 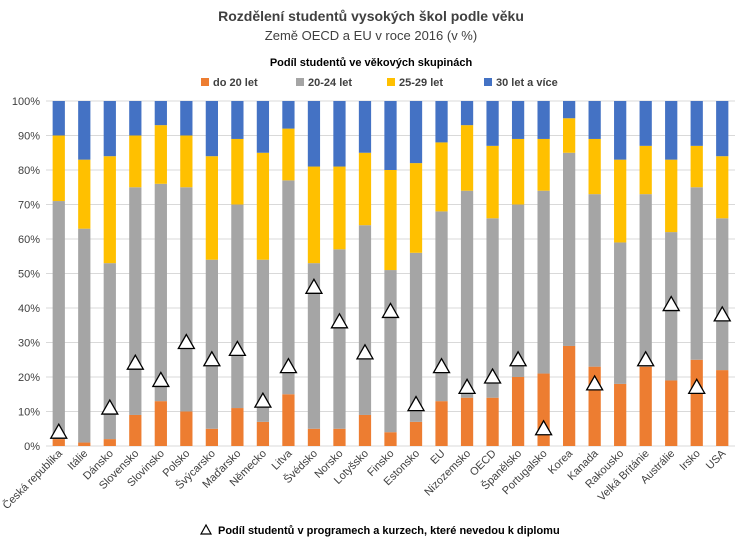 What do you see at coordinates (488, 82) in the screenshot?
I see `legend-swatch-30-let-a-vice` at bounding box center [488, 82].